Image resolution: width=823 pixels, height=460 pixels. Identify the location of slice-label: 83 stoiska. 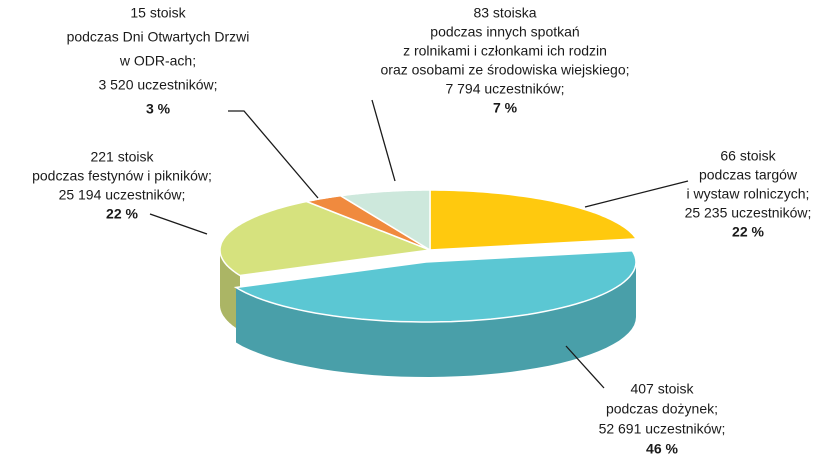
(504, 13).